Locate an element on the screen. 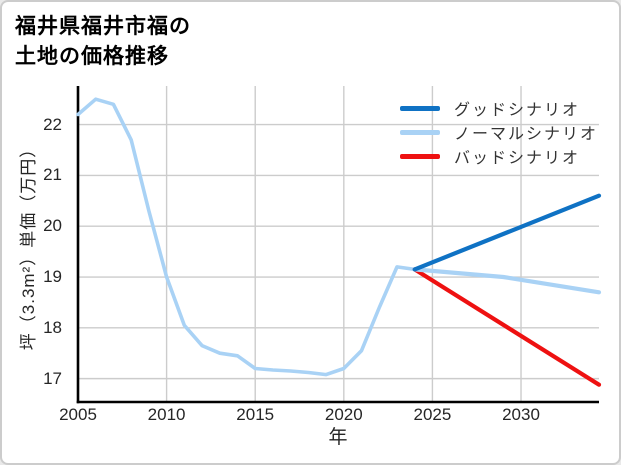  legend-item-good: グッドシナリオ is located at coordinates (499, 108).